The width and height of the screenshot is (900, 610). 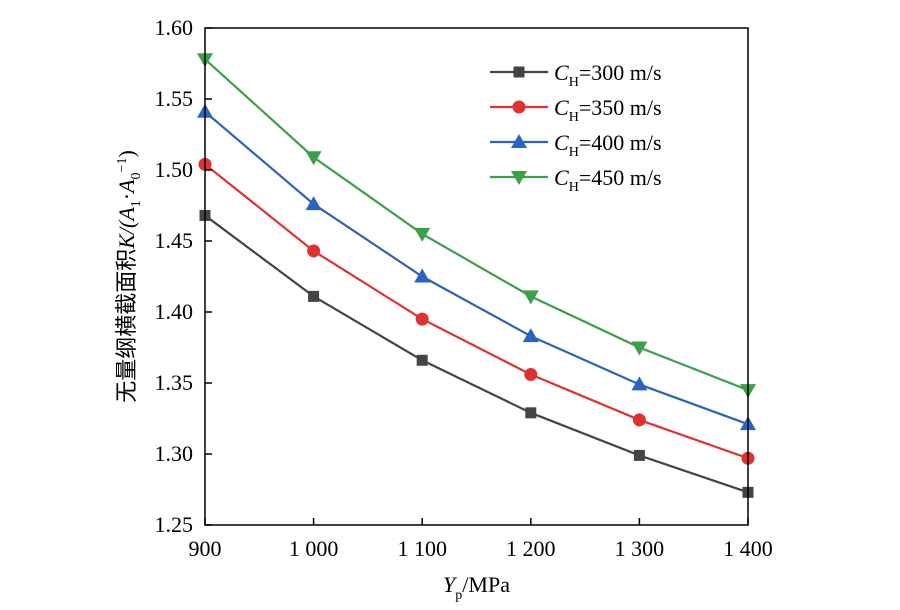 I want to click on legend-item: CH=350 m/s, so click(x=576, y=110).